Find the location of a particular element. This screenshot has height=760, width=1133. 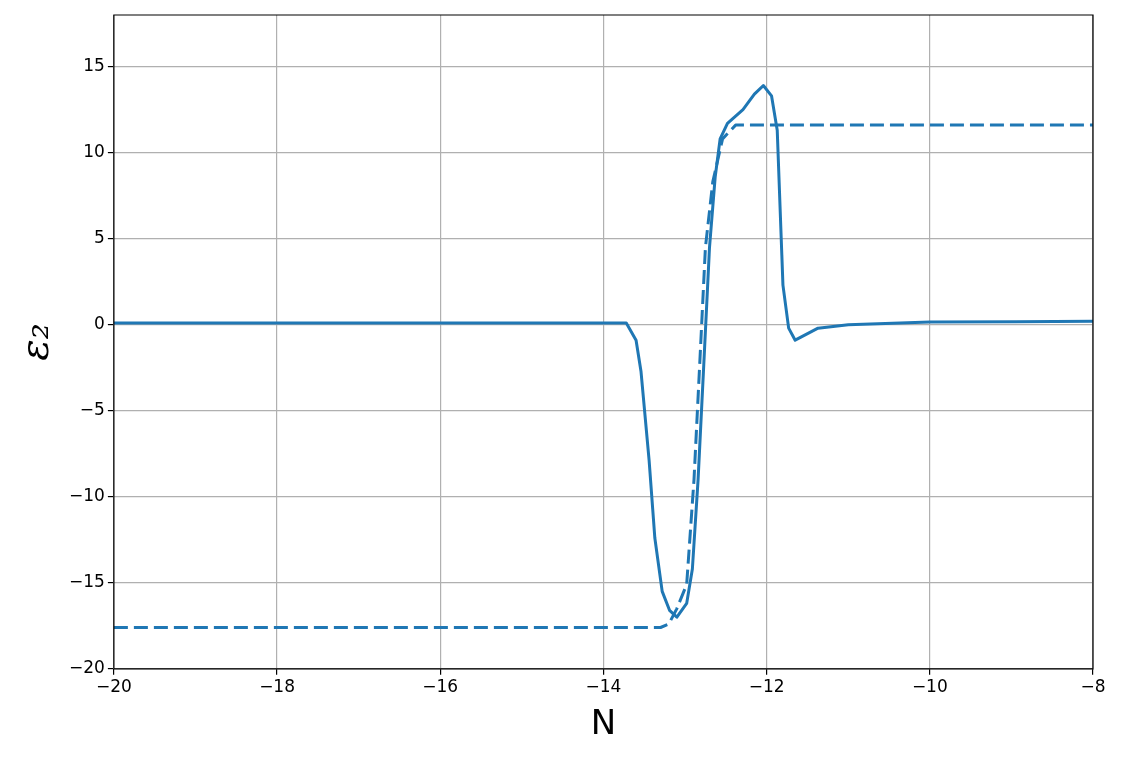

y-tick-label: 15 is located at coordinates (94, 65).